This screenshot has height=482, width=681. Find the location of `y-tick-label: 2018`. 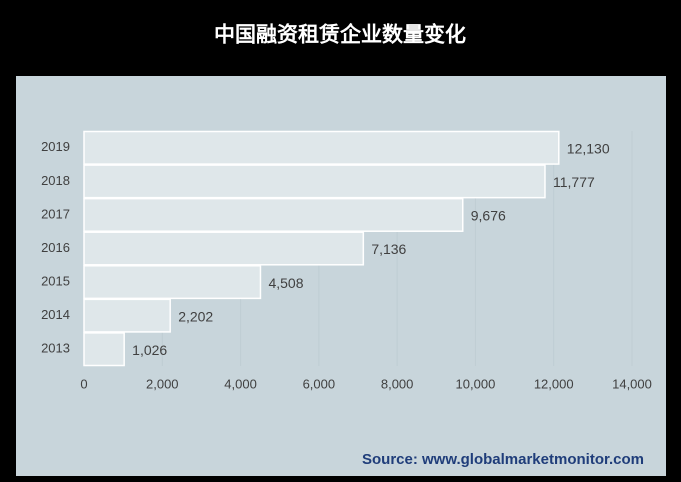

y-tick-label: 2018 is located at coordinates (55, 180).